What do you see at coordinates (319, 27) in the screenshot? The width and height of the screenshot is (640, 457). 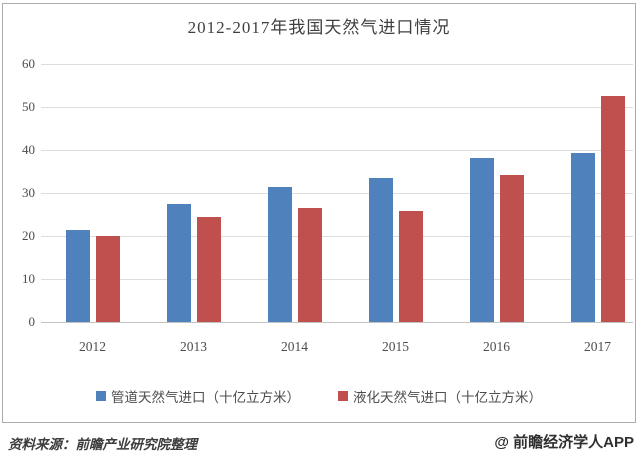 I see `chart-title: 2012-2017年我国天然气进口情况` at bounding box center [319, 27].